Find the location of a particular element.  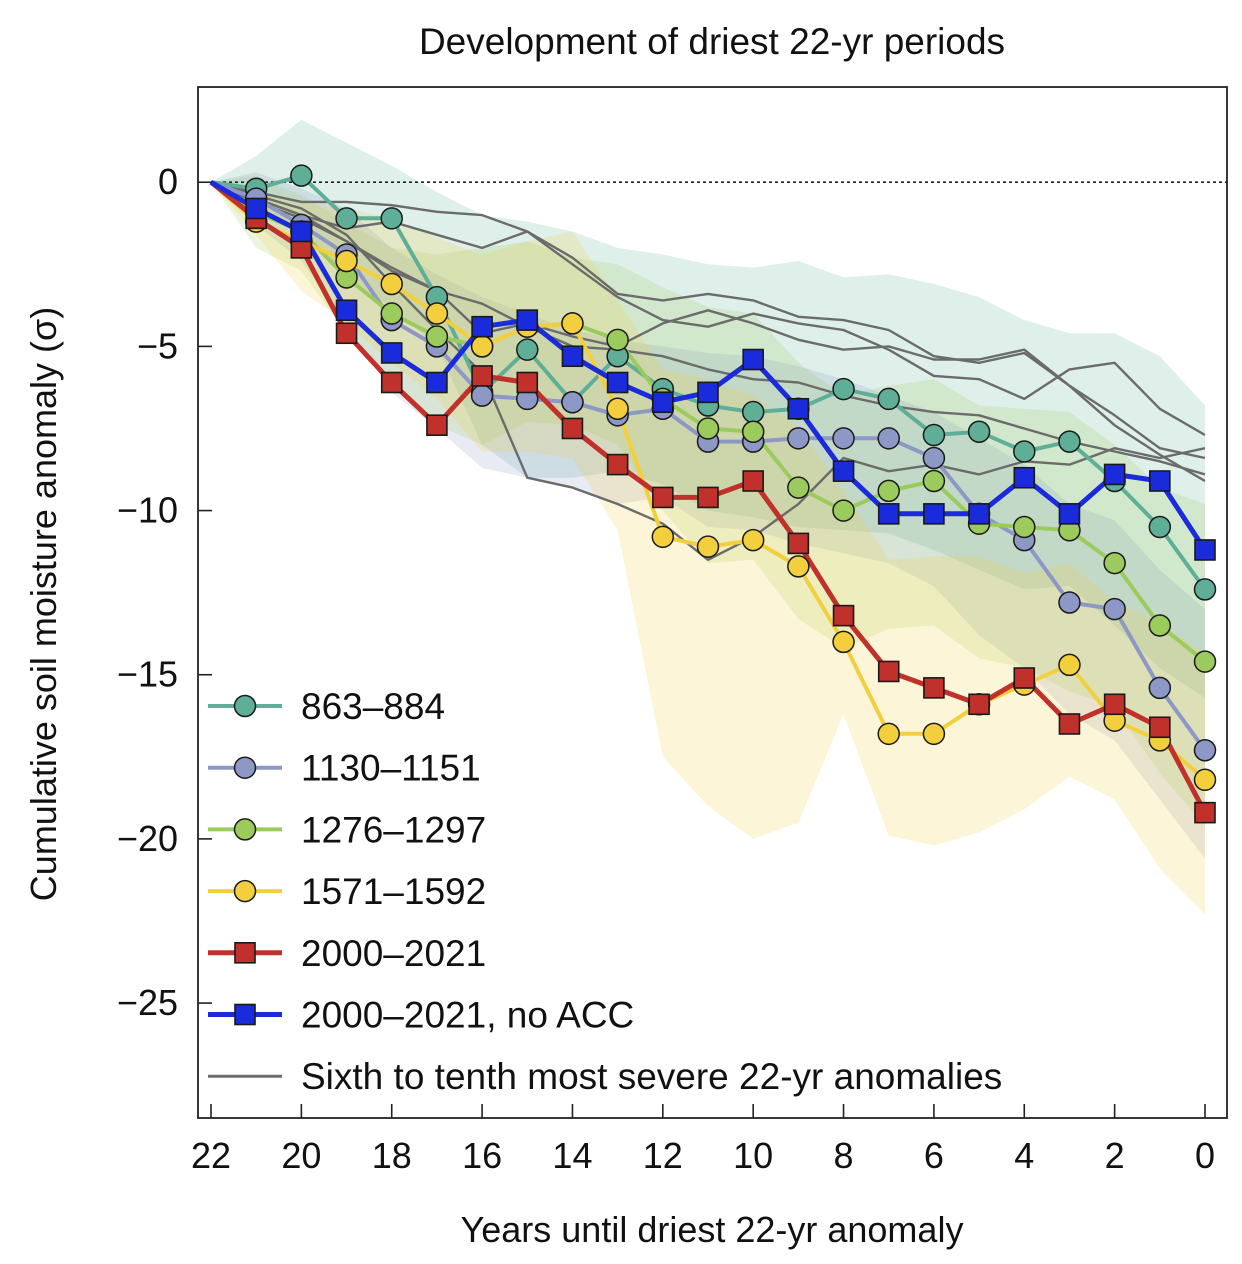

y-tick-label: −20 is located at coordinates (147, 838).